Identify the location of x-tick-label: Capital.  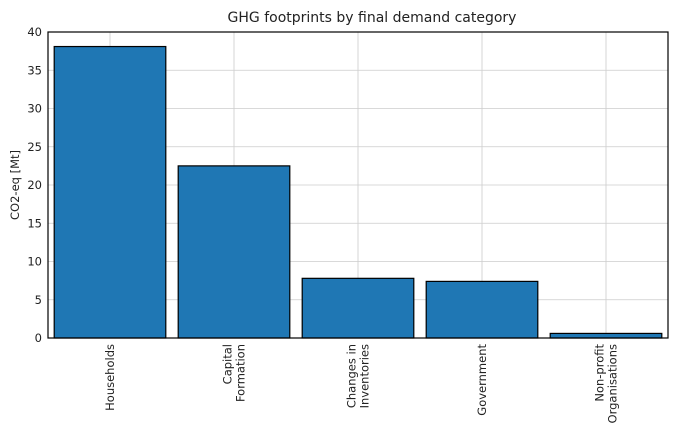
(228, 364).